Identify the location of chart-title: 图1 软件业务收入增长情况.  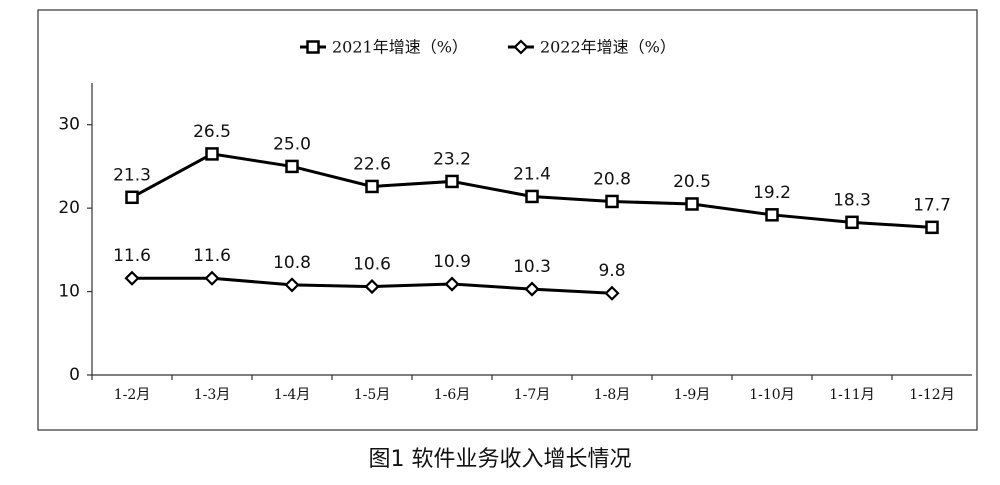
(500, 459).